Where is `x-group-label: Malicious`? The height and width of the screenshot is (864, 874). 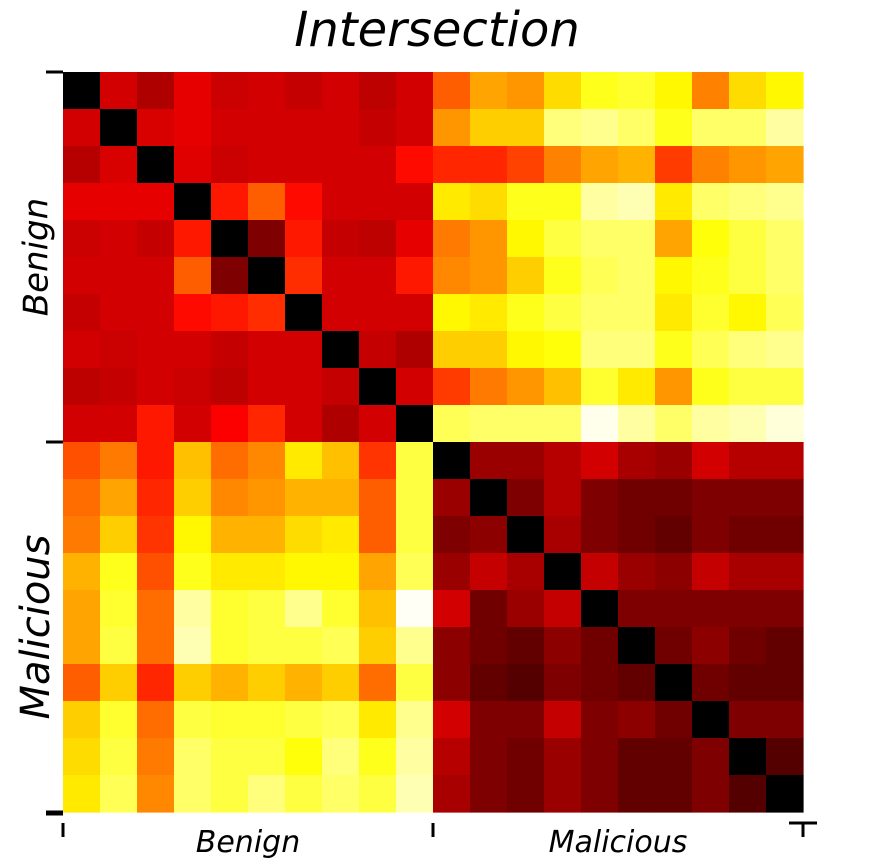
x-group-label: Malicious is located at coordinates (618, 842).